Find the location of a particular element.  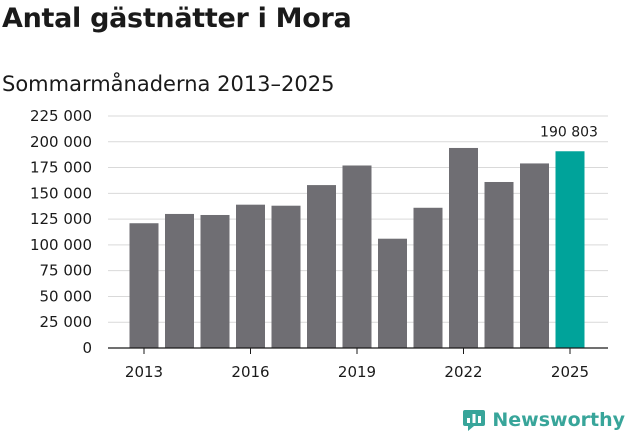

chart-subtitle: Sommarmånaderna 2013–2025 is located at coordinates (168, 84).